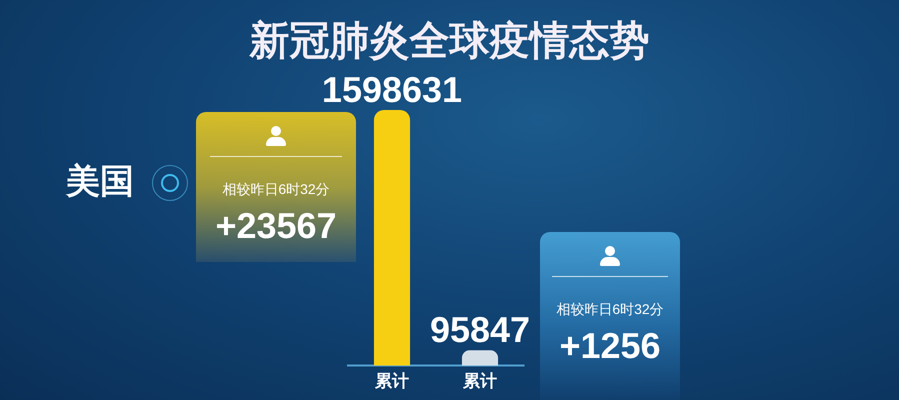 The image size is (899, 400). I want to click on data-label: 1598631, so click(392, 89).